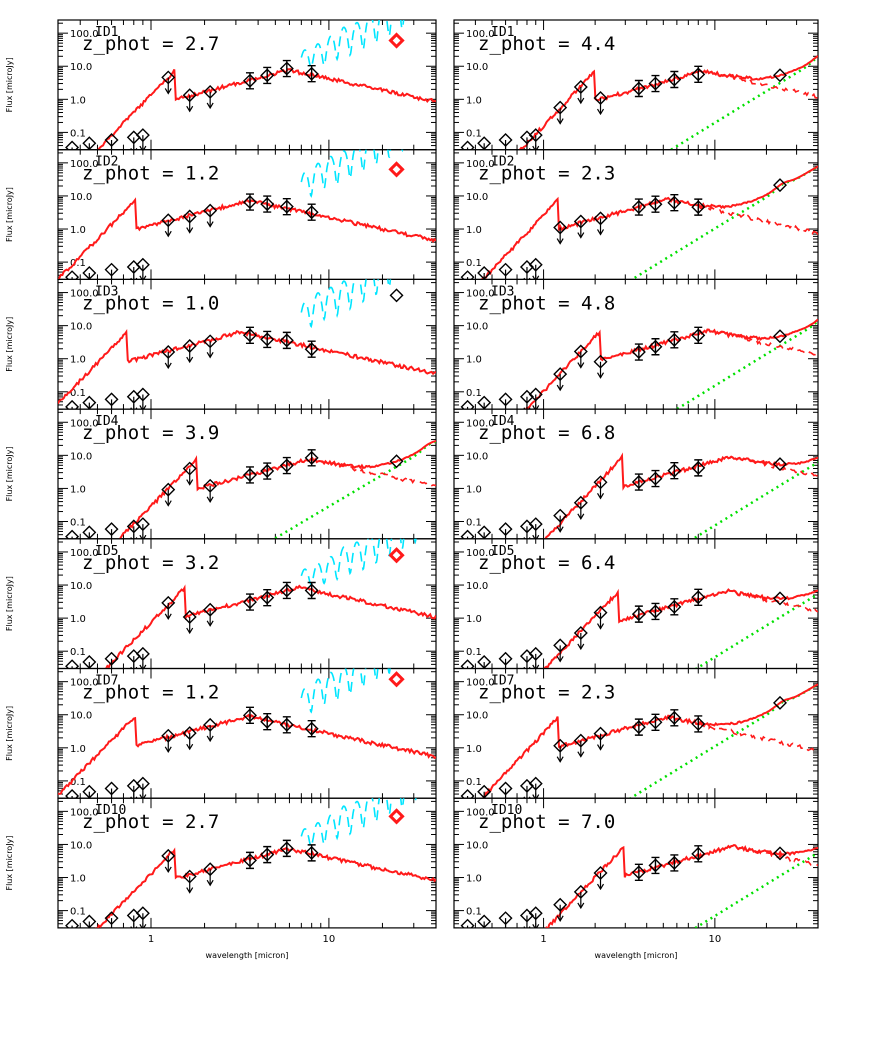  Describe the element at coordinates (546, 433) in the screenshot. I see `zphot-label: z_phot = 6.8` at that location.